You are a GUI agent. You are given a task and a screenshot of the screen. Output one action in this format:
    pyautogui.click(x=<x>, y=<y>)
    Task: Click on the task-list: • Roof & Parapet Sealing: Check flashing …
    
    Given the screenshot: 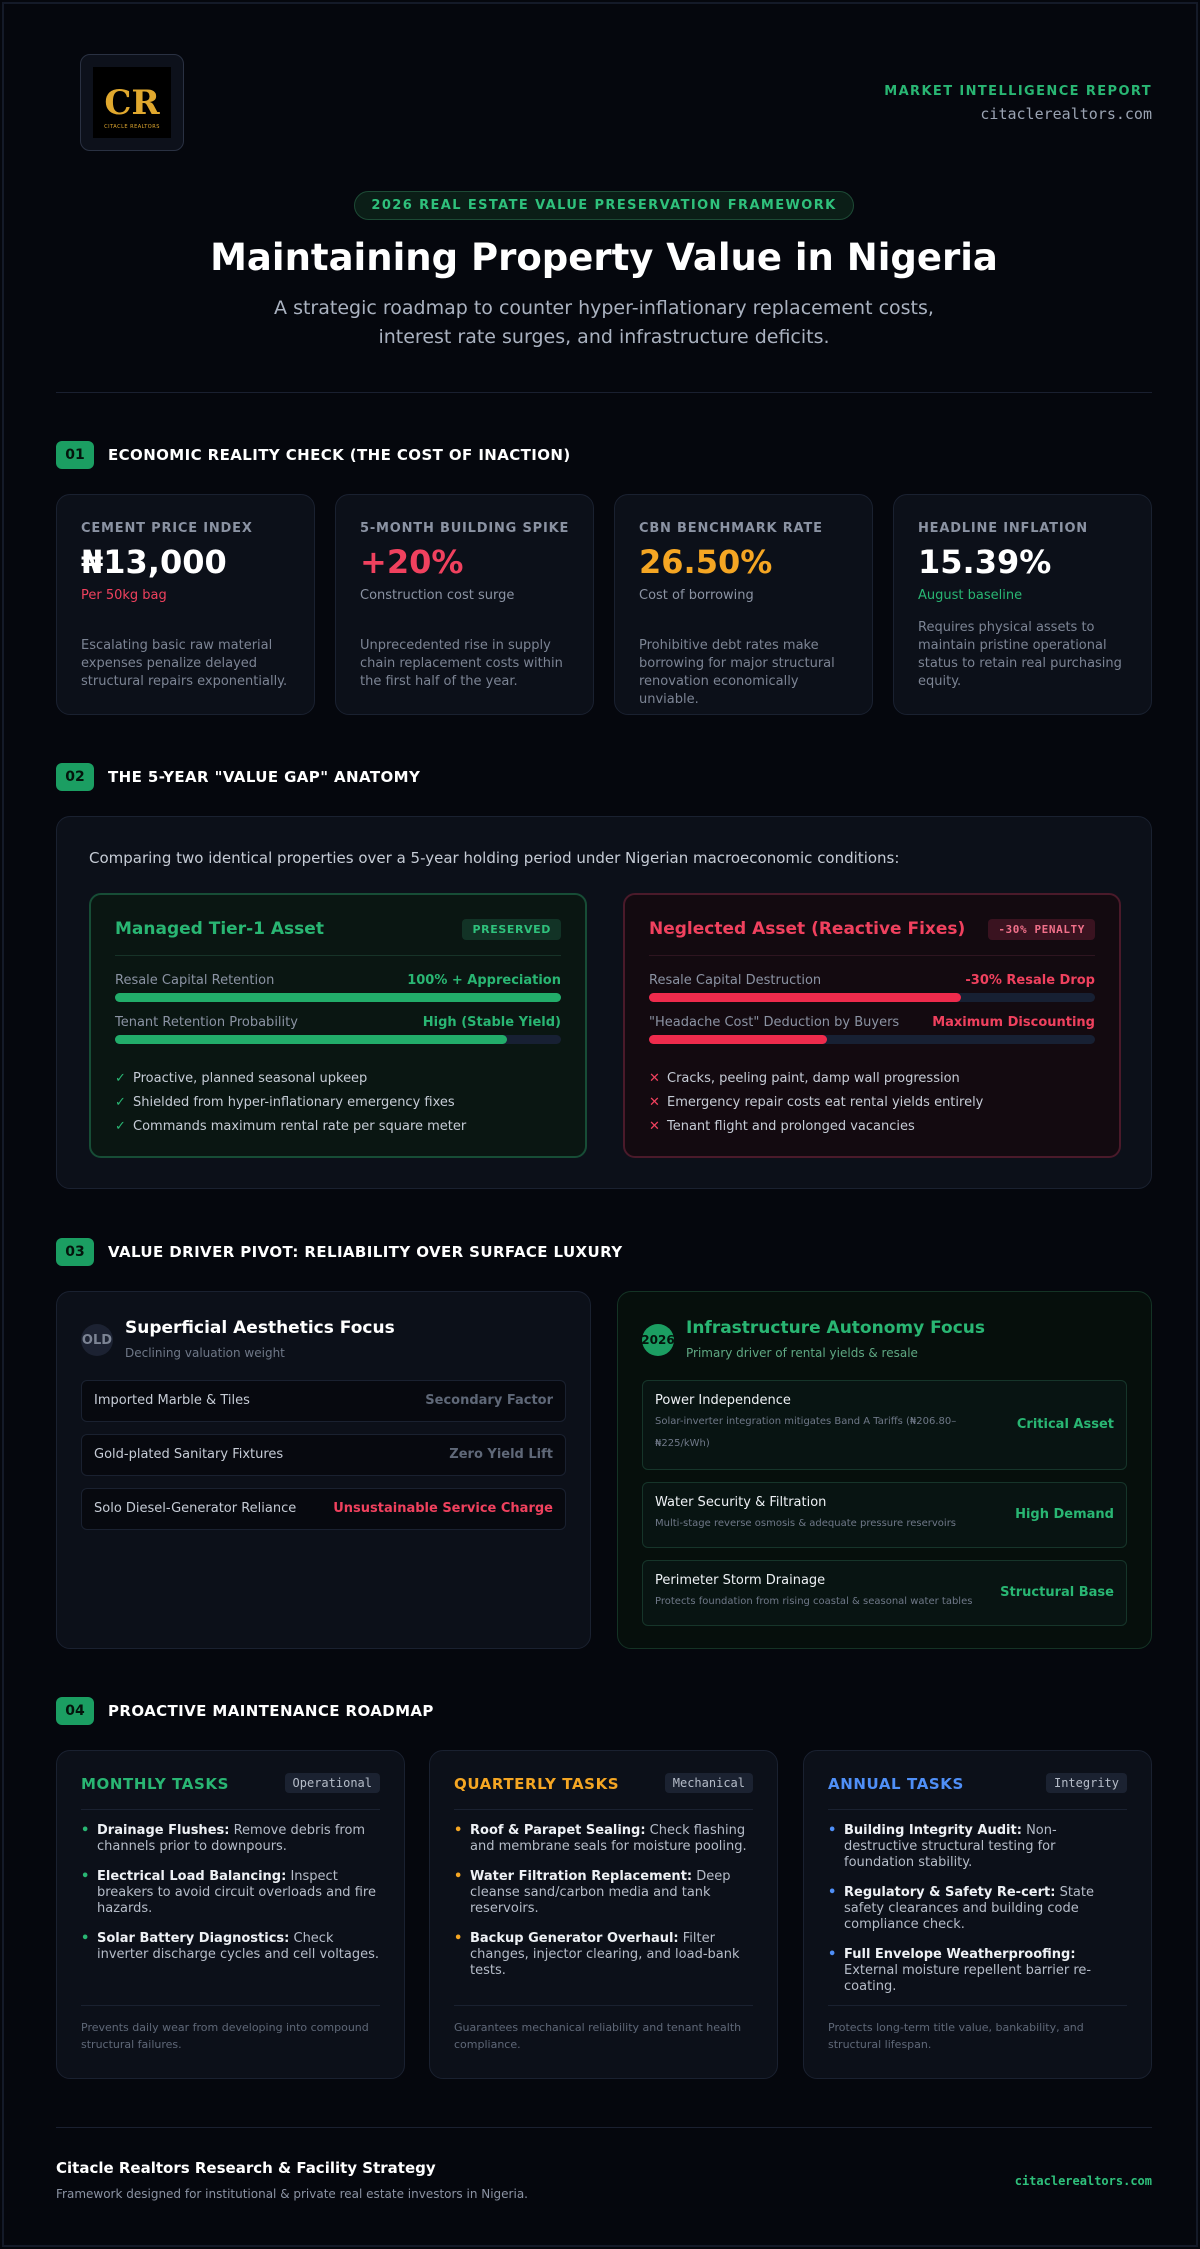 What is the action you would take?
    pyautogui.click(x=603, y=1908)
    